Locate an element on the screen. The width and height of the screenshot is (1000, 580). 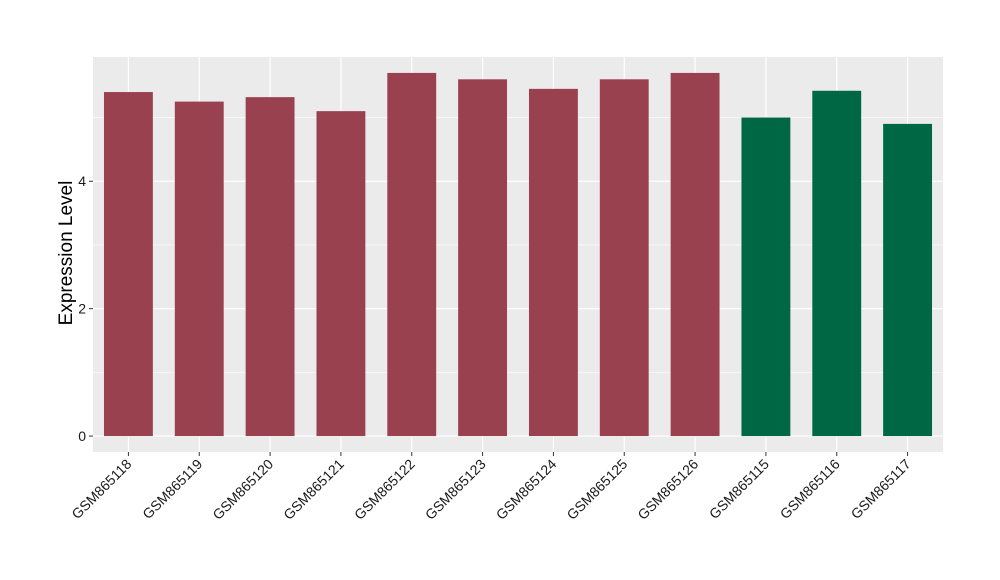
x-tick-label: GSM865119 is located at coordinates (172, 489).